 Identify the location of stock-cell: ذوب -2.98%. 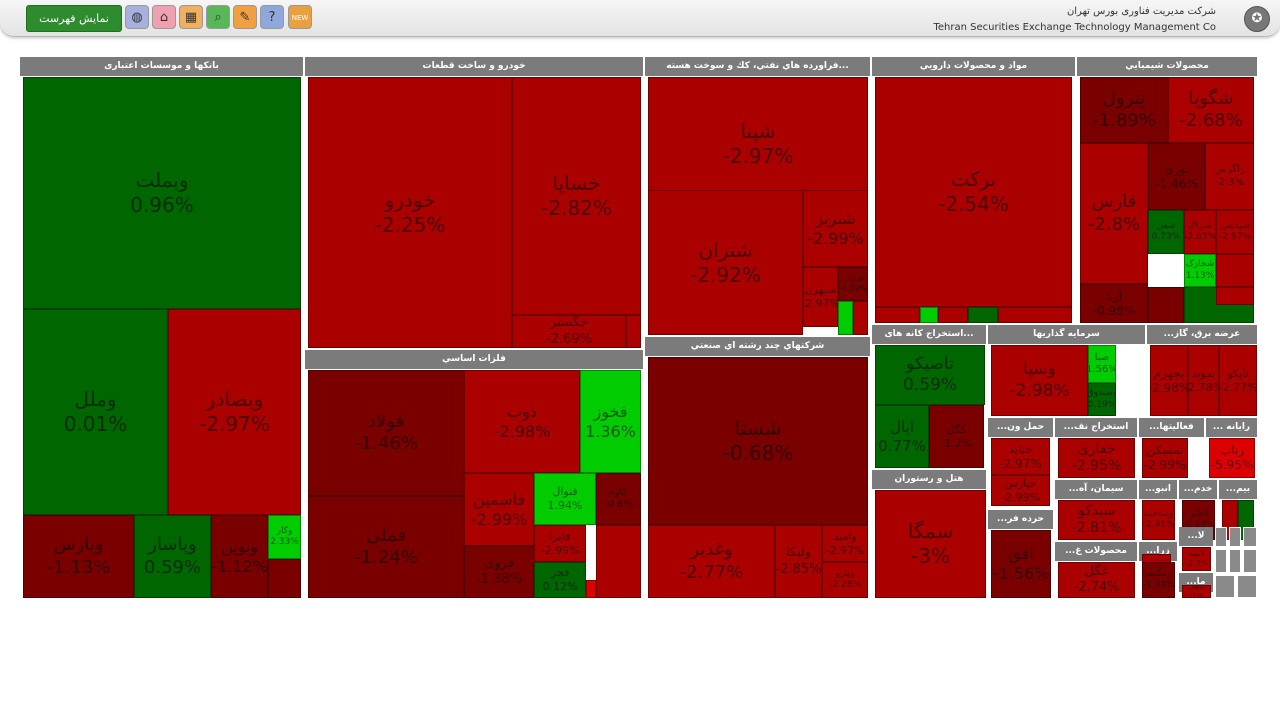
(522, 421).